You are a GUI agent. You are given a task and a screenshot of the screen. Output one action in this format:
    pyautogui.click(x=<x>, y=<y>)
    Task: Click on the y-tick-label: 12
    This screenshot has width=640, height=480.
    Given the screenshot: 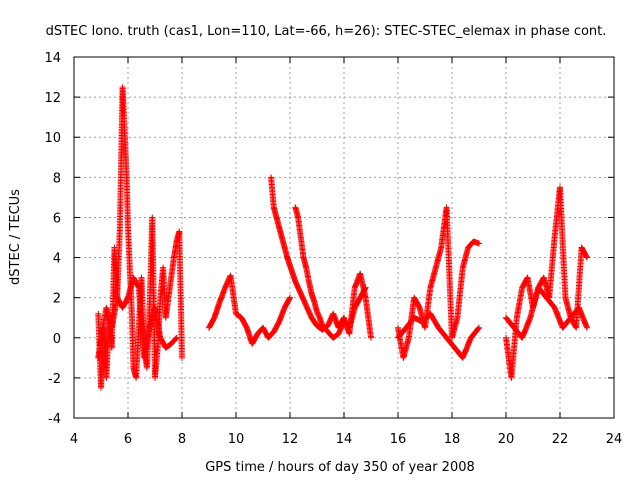 What is the action you would take?
    pyautogui.click(x=52, y=98)
    